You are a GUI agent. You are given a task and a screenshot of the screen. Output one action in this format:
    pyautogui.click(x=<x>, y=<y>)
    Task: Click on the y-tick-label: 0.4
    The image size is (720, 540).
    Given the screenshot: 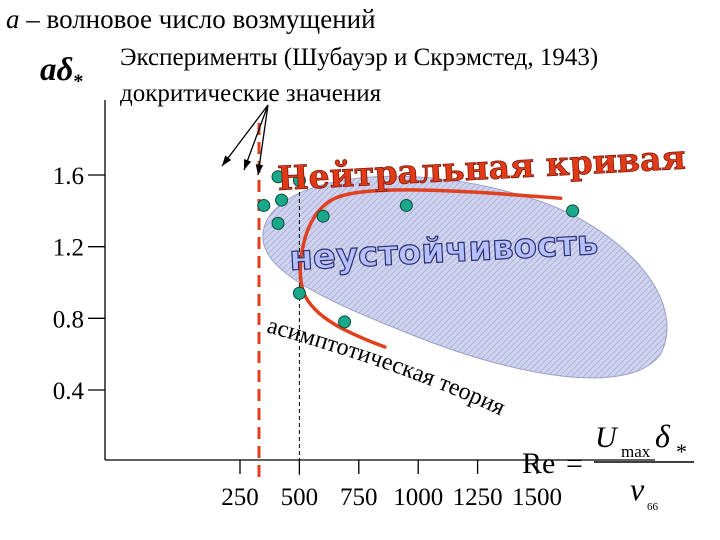 What is the action you would take?
    pyautogui.click(x=69, y=391)
    